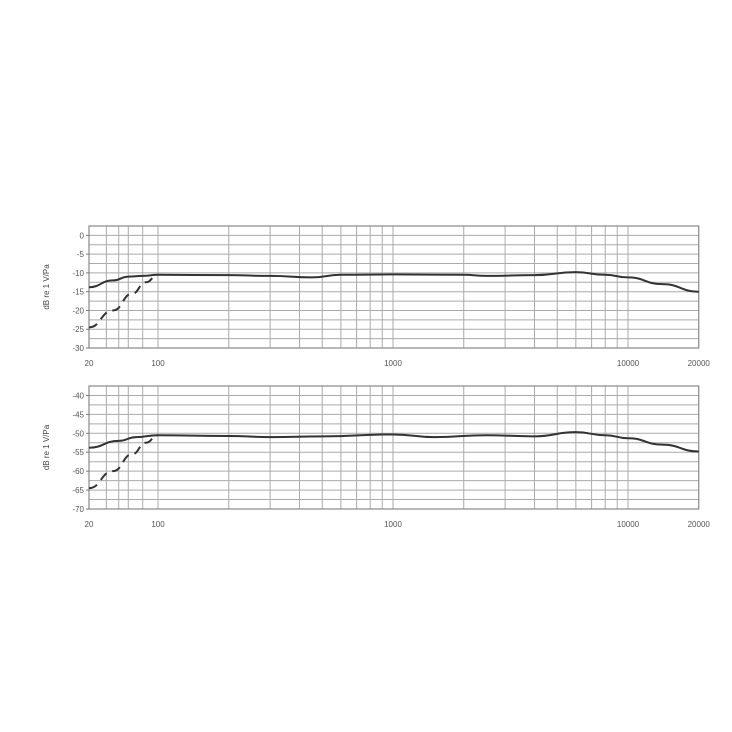 This screenshot has width=732, height=732. I want to click on y-tick-label: -25, so click(78, 329).